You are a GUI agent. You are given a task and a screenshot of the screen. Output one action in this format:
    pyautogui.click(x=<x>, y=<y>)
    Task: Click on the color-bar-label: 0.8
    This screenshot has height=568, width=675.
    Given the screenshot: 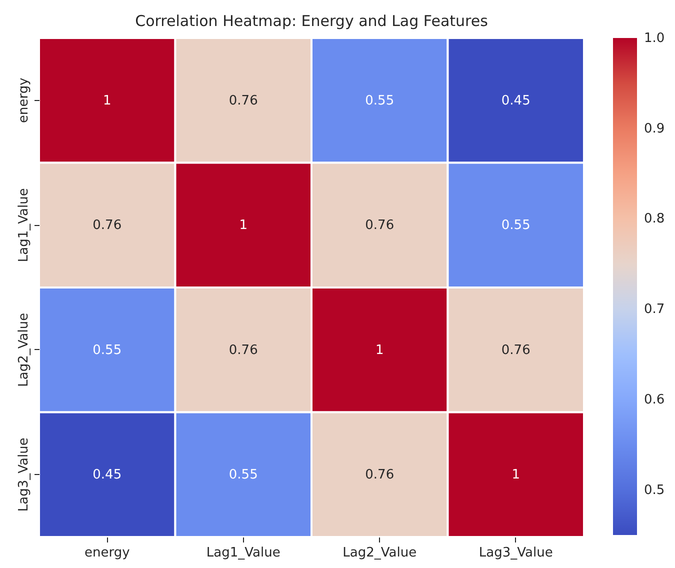 What is the action you would take?
    pyautogui.click(x=654, y=219)
    